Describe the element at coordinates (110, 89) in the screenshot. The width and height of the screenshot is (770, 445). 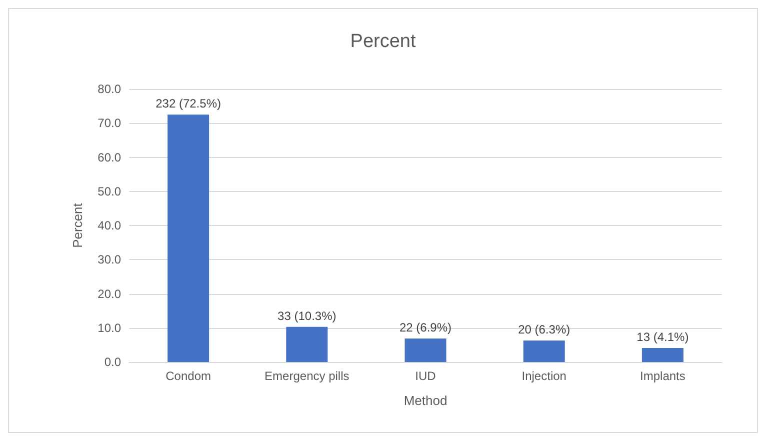
I see `y-tick-label: 80.0` at that location.